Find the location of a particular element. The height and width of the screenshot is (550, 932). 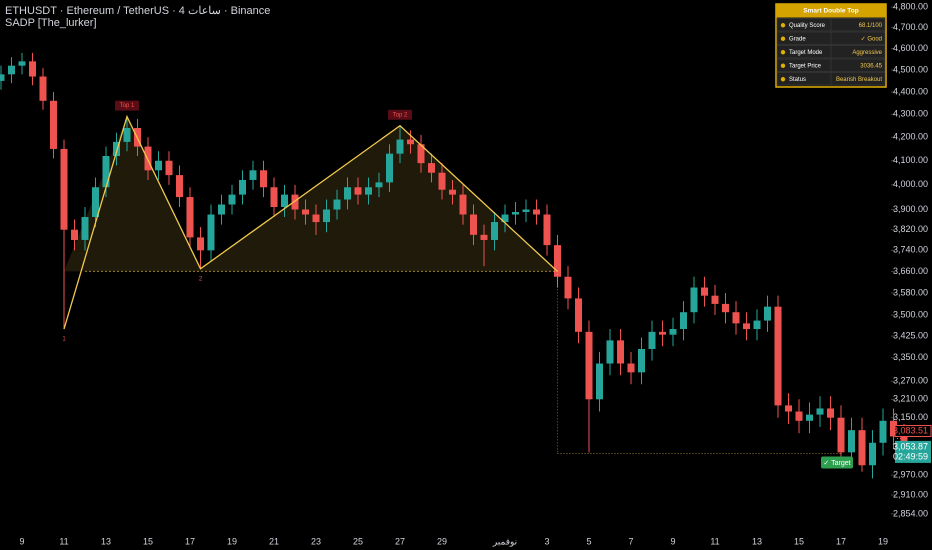

table-title: Smart Double Top is located at coordinates (831, 10).